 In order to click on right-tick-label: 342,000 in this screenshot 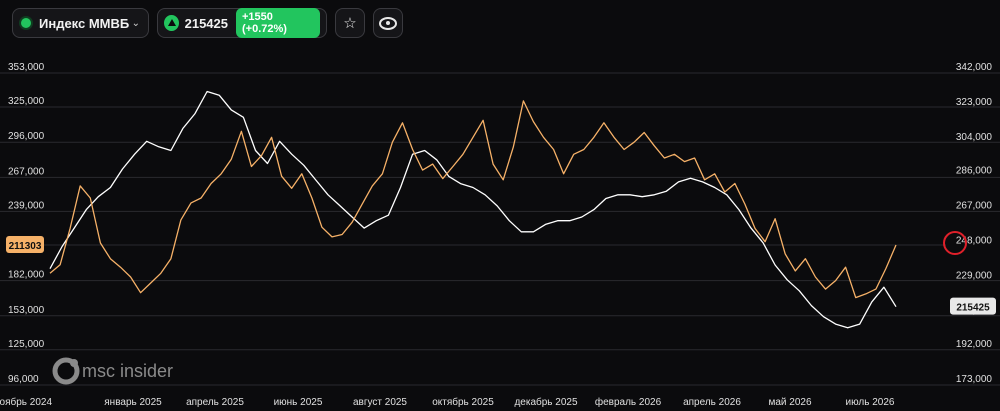, I will do `click(974, 67)`.